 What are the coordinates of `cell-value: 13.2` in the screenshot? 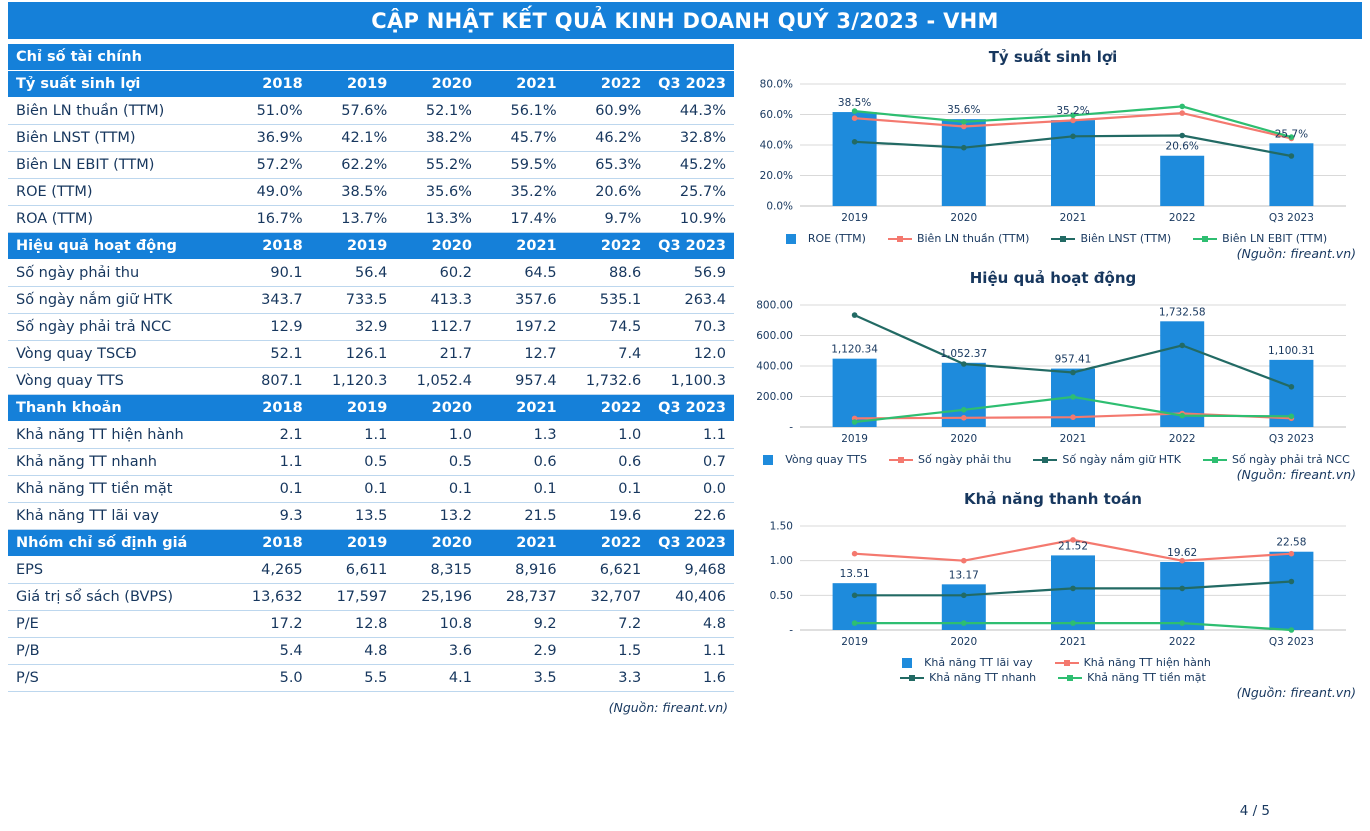 It's located at (437, 516).